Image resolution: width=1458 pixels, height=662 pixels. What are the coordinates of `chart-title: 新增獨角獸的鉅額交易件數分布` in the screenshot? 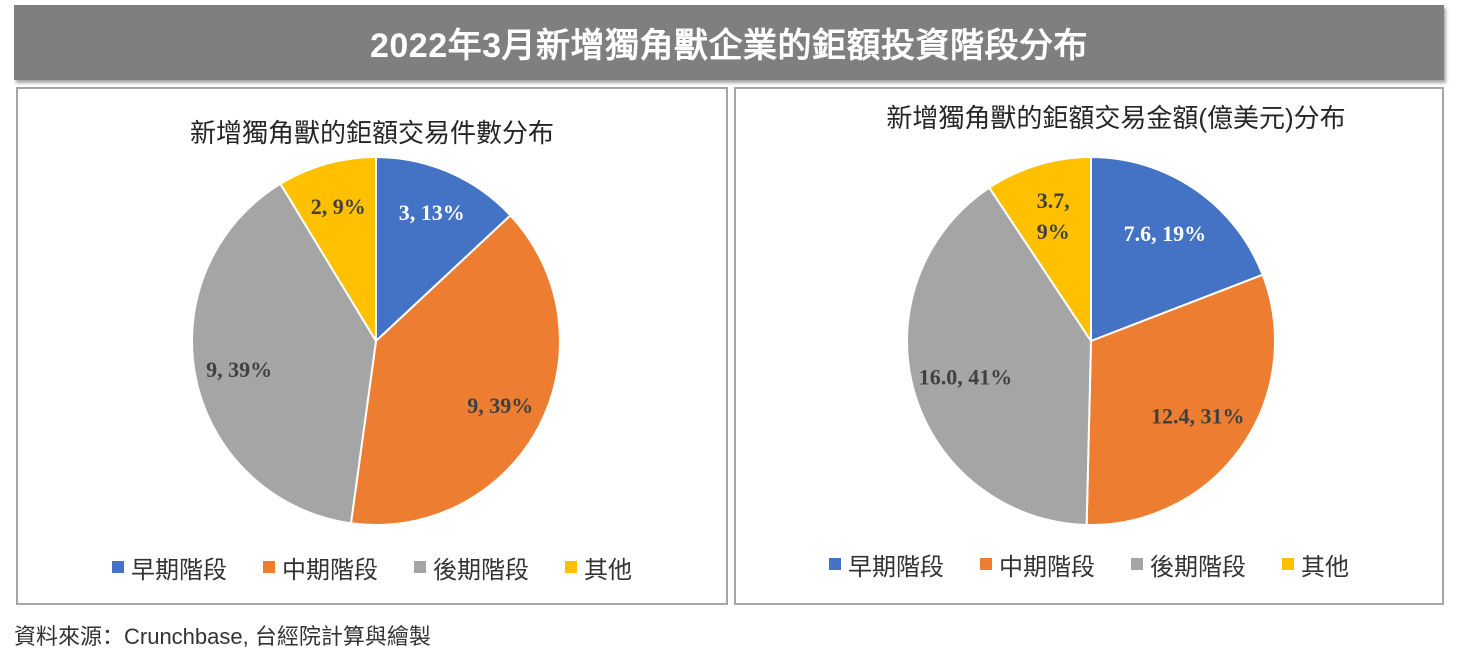 It's located at (372, 133).